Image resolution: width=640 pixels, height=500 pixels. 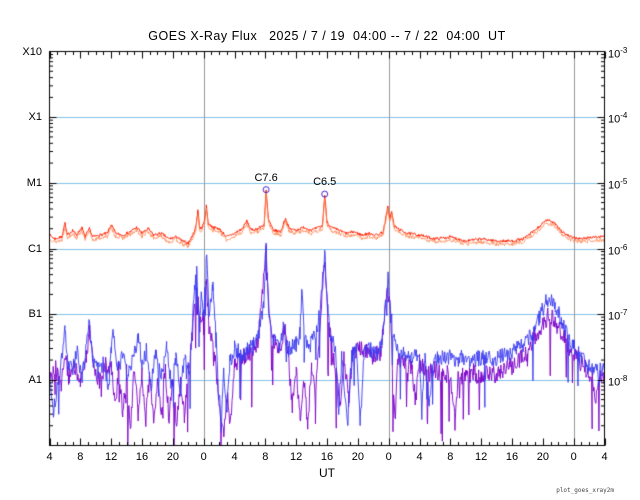 What do you see at coordinates (419, 457) in the screenshot?
I see `x-tick-label-12: 4` at bounding box center [419, 457].